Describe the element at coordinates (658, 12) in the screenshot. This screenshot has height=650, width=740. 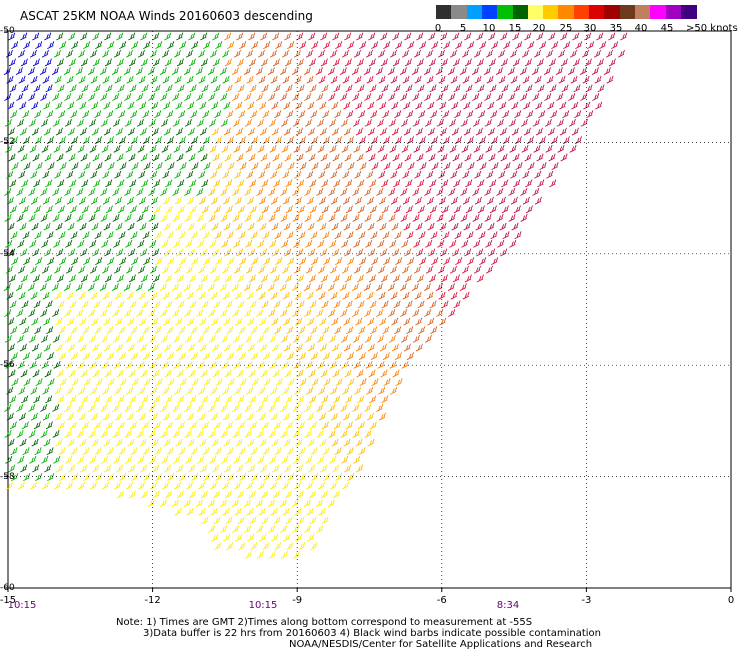
I see `colorbar-swatch` at that location.